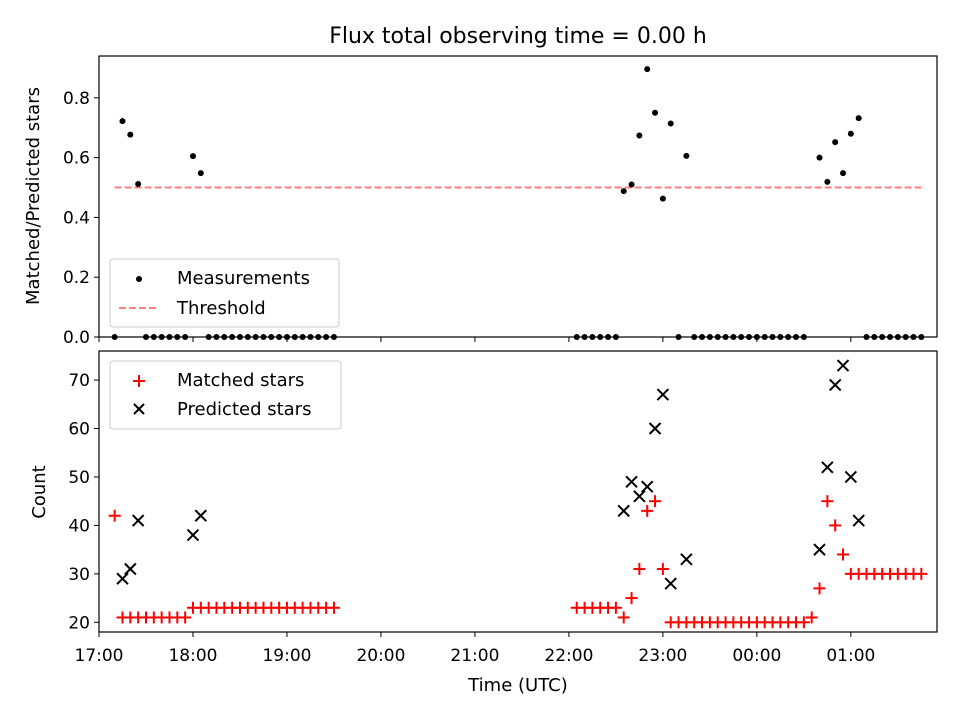 The image size is (960, 724). What do you see at coordinates (517, 685) in the screenshot?
I see `bottom-x-axis-label: Time (UTC)` at bounding box center [517, 685].